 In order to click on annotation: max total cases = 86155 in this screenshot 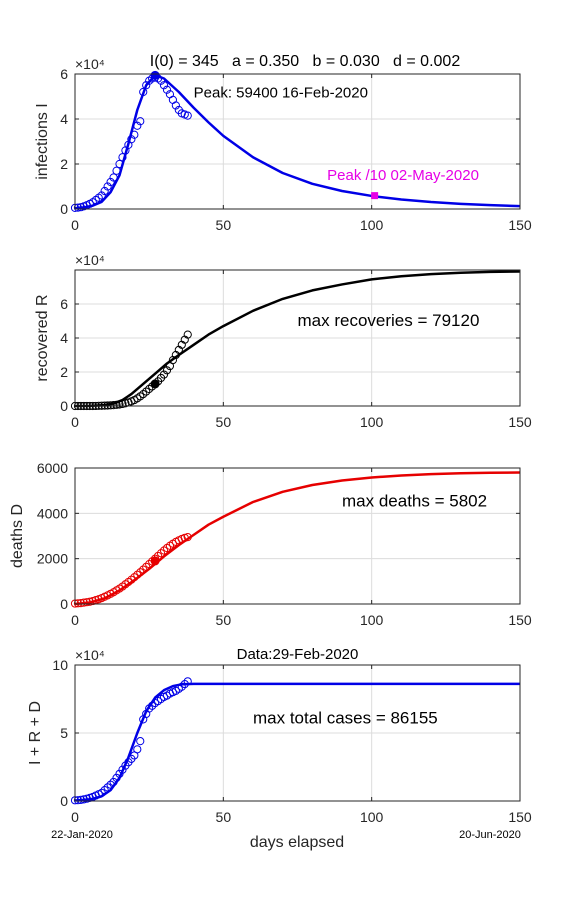, I will do `click(345, 717)`.